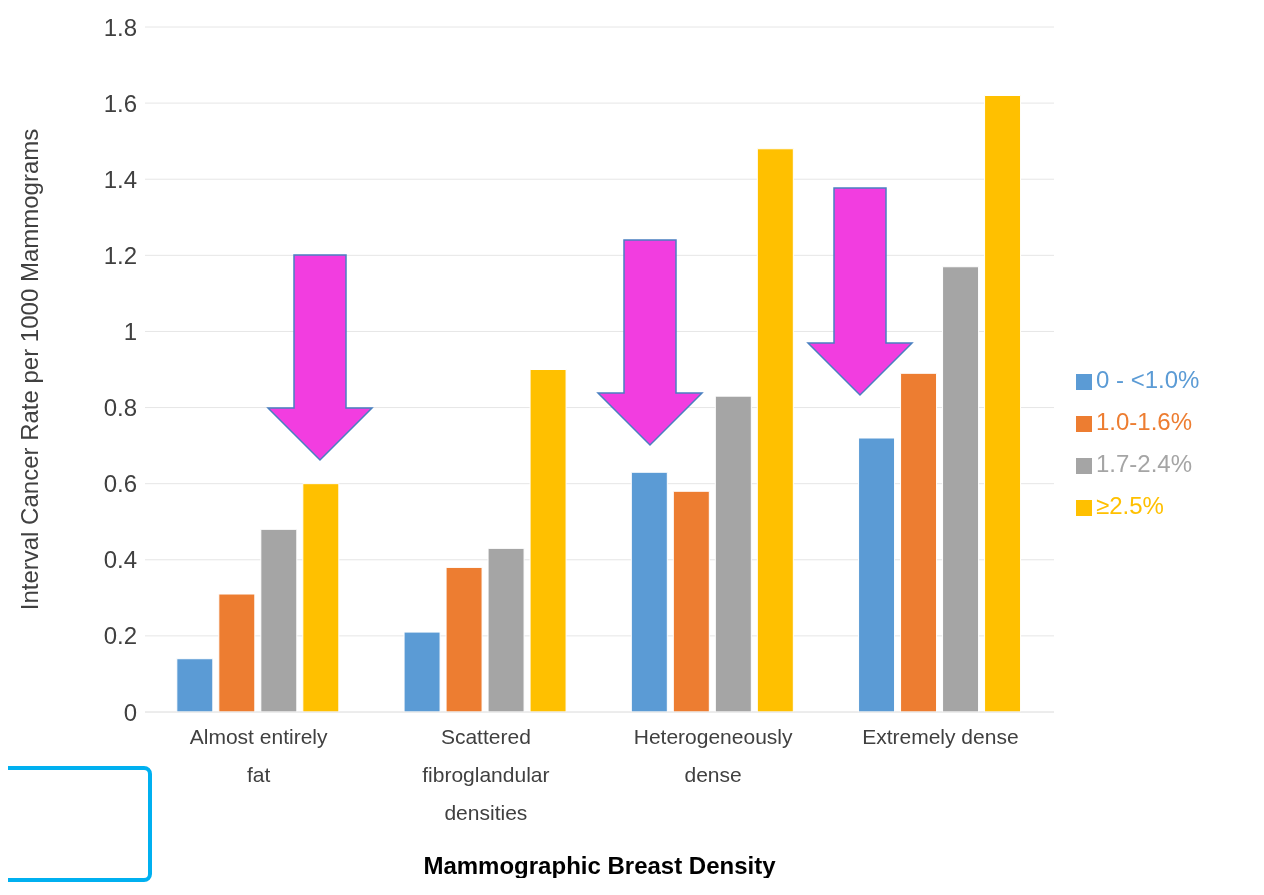 Image resolution: width=1264 pixels, height=895 pixels. What do you see at coordinates (130, 331) in the screenshot?
I see `y-tick-label: 1` at bounding box center [130, 331].